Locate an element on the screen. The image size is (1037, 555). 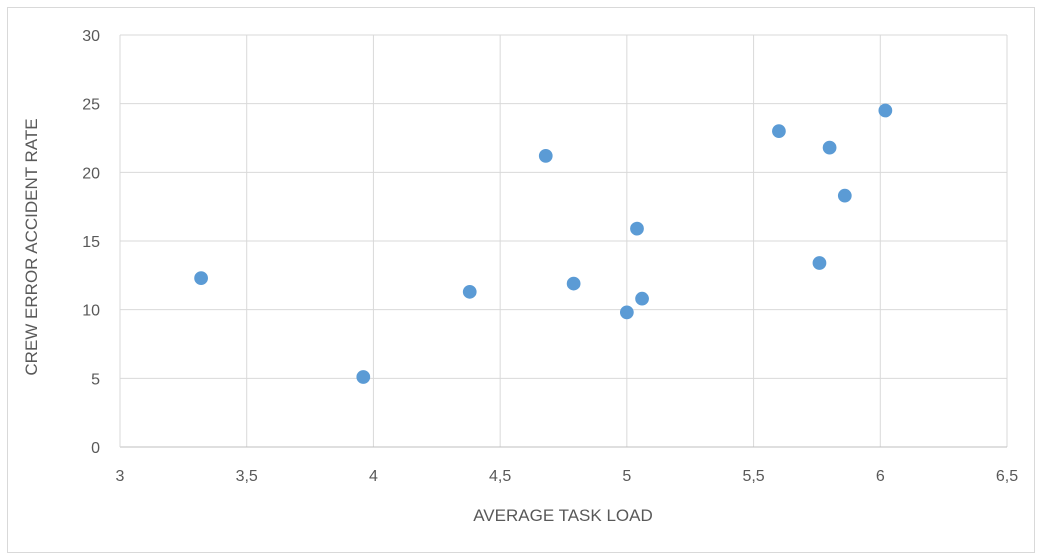
y-tick-label: 15 is located at coordinates (91, 242).